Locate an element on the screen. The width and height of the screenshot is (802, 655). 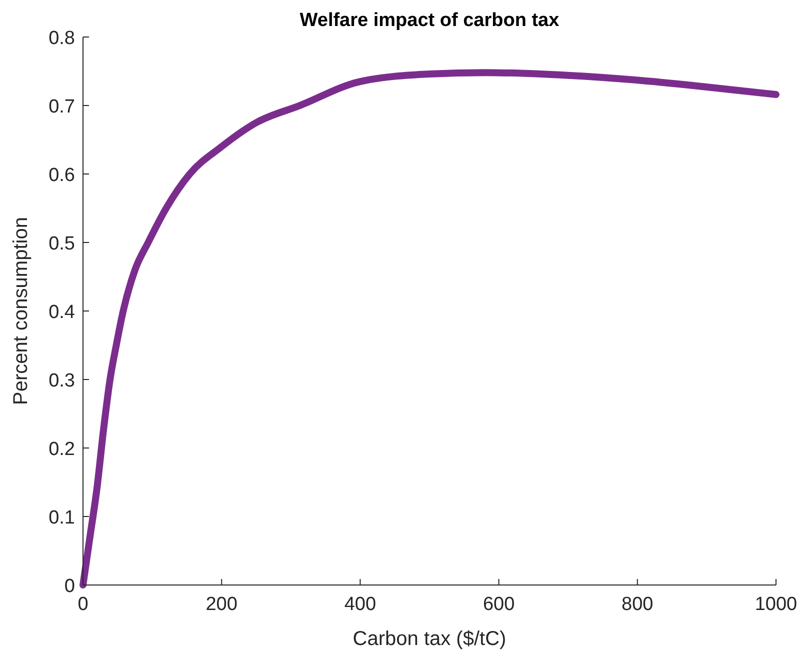
x-axis-title: Carbon tax ($/tC) is located at coordinates (429, 639).